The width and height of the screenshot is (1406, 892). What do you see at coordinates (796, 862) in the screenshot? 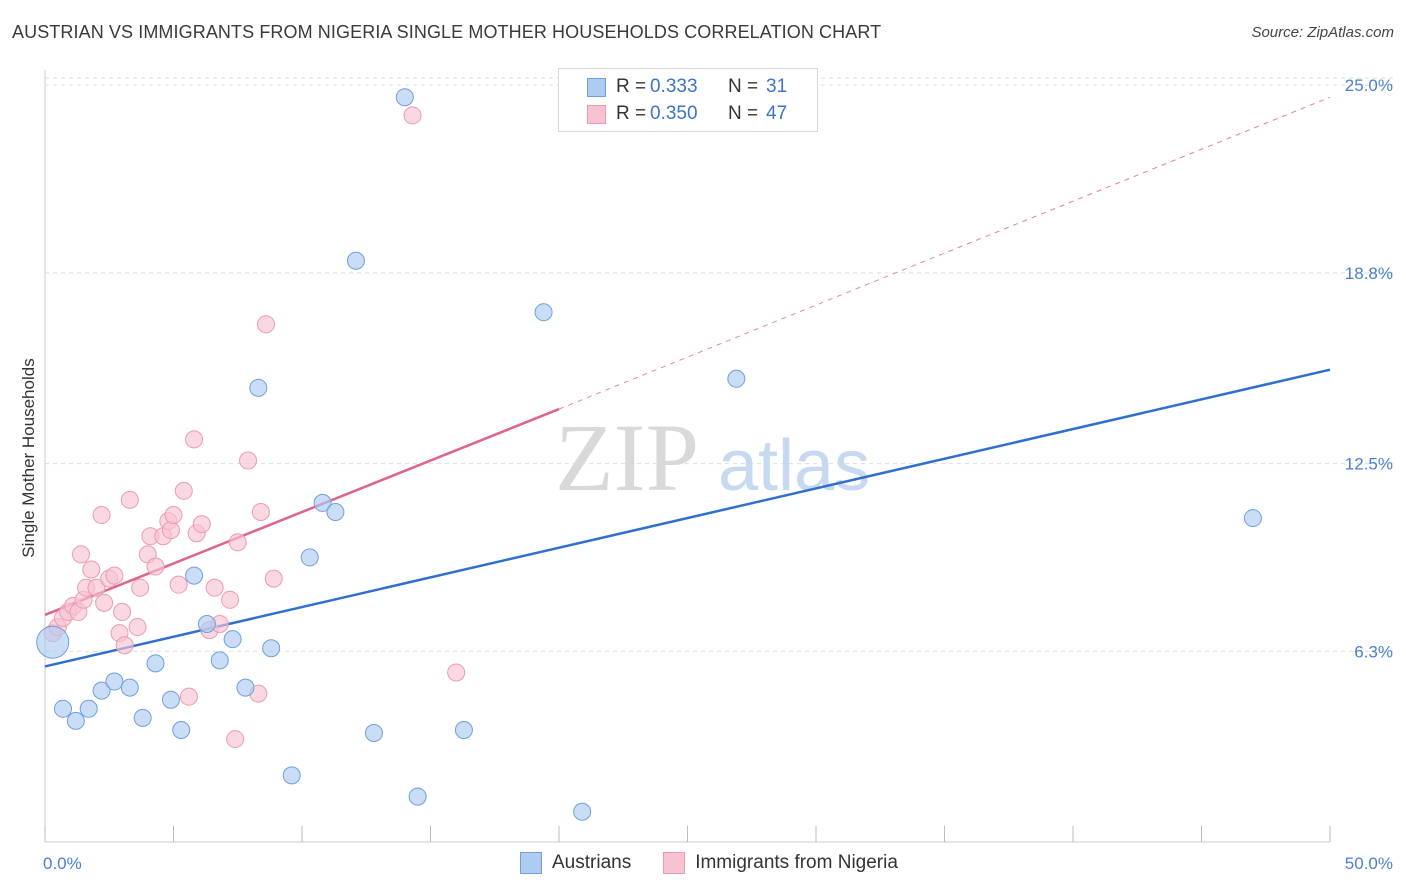
I see `legend-label-nigeria: Immigrants from Nigeria` at bounding box center [796, 862].